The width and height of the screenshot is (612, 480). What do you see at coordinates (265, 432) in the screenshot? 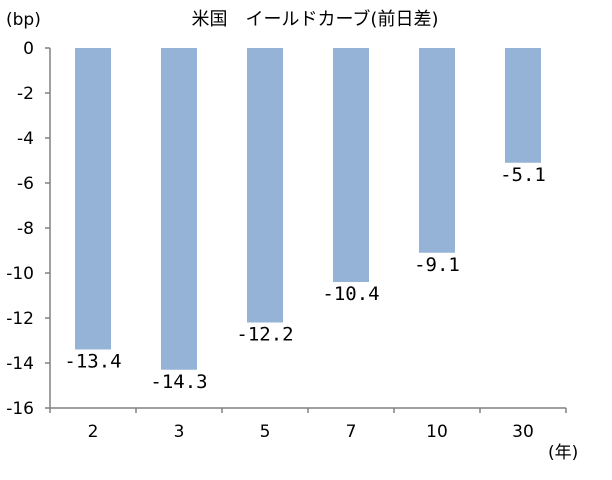
I see `x-tick-label: 5` at bounding box center [265, 432].